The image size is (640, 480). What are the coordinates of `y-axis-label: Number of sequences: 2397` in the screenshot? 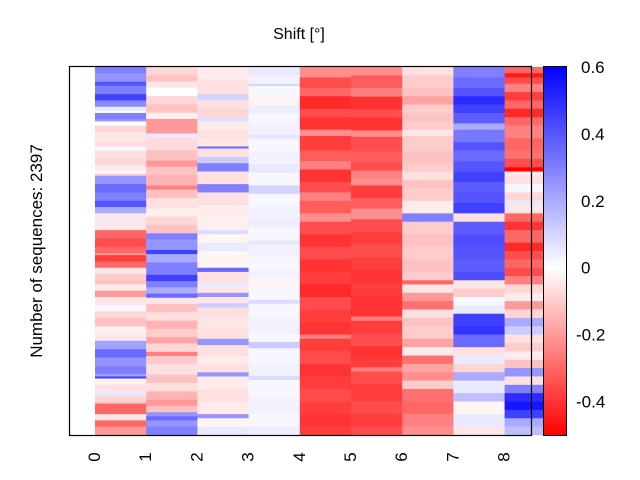 It's located at (36, 251).